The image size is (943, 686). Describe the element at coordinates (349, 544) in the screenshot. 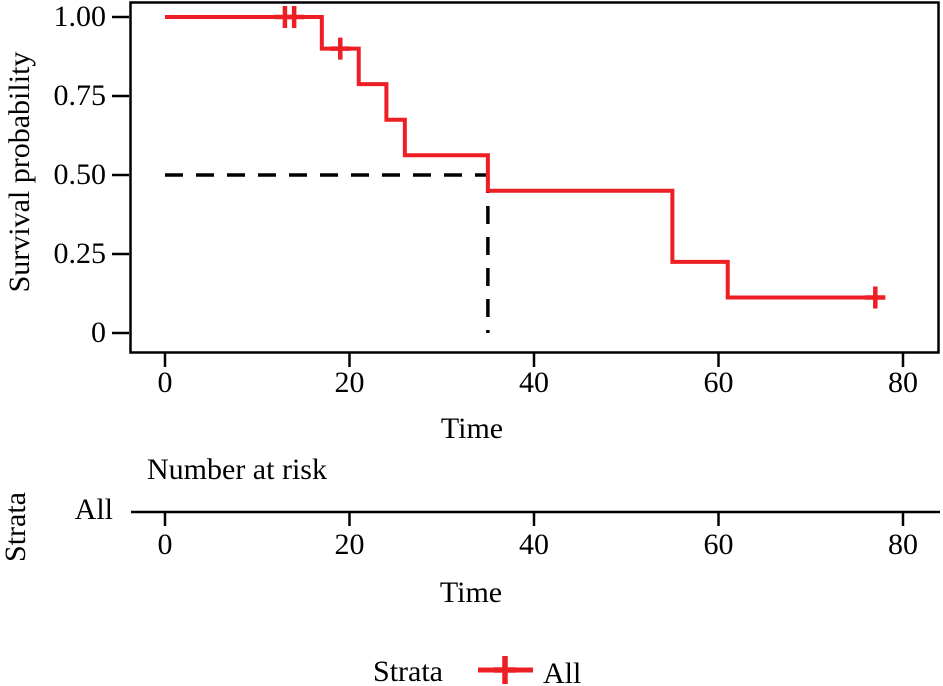

I see `risk-x-tick-label: 20` at that location.